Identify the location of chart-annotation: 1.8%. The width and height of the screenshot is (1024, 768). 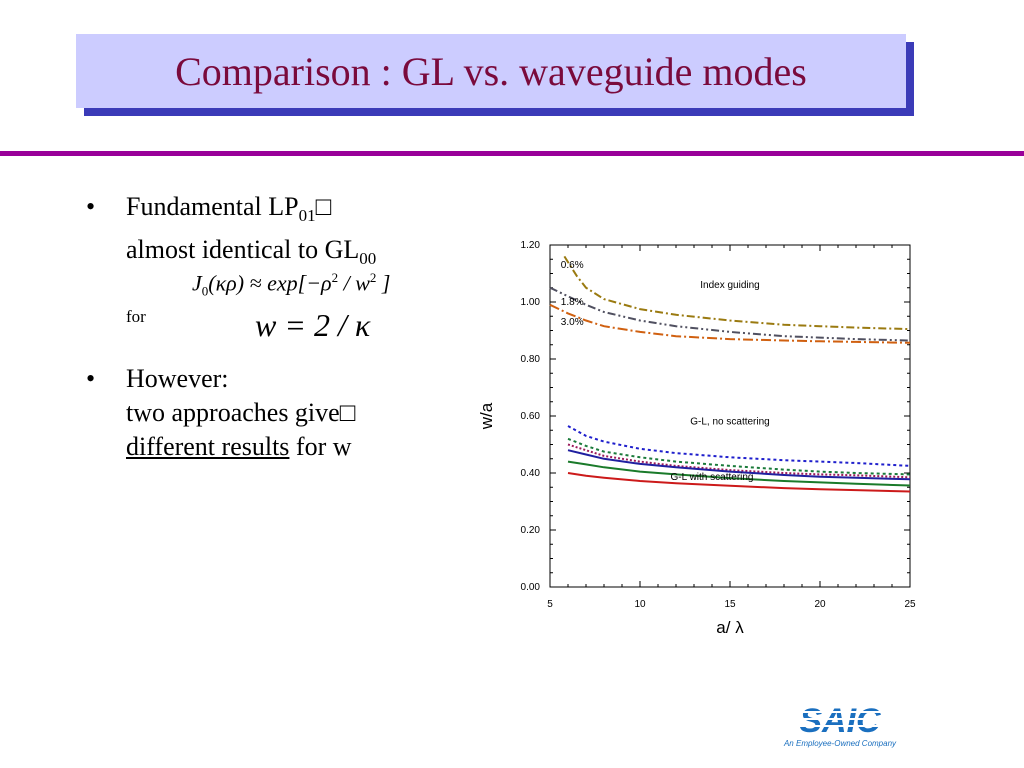
(572, 302).